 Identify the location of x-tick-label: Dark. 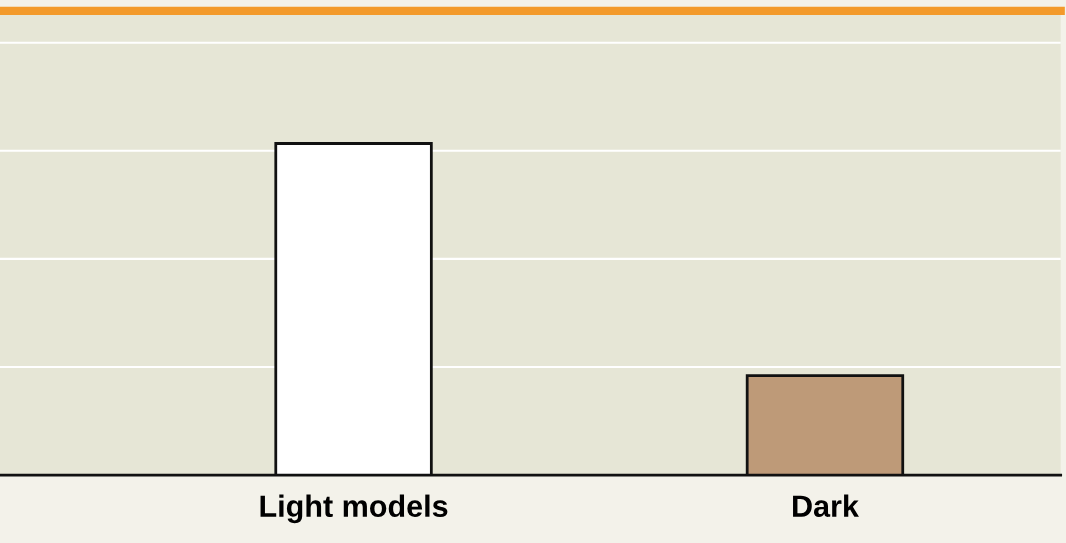
(826, 506).